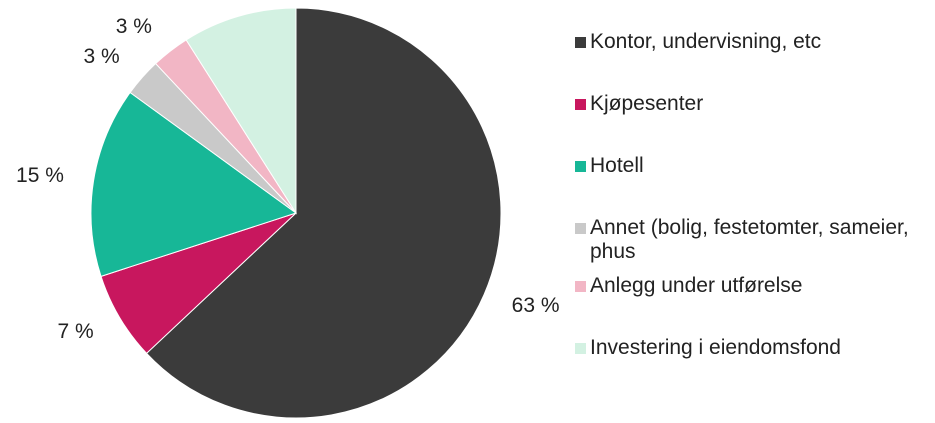 The width and height of the screenshot is (935, 423). Describe the element at coordinates (754, 305) in the screenshot. I see `legend-item: Anlegg under utførelse` at that location.